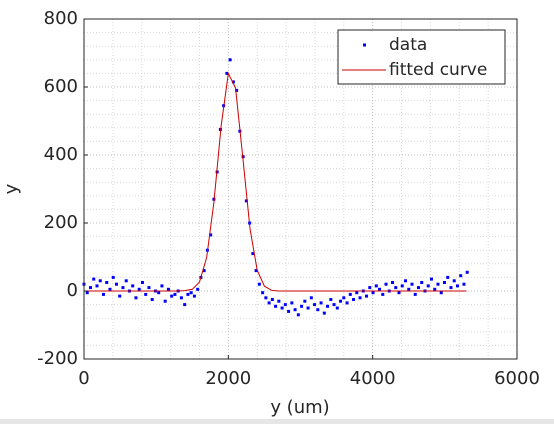  What do you see at coordinates (277, 421) in the screenshot?
I see `bottom-bar` at bounding box center [277, 421].